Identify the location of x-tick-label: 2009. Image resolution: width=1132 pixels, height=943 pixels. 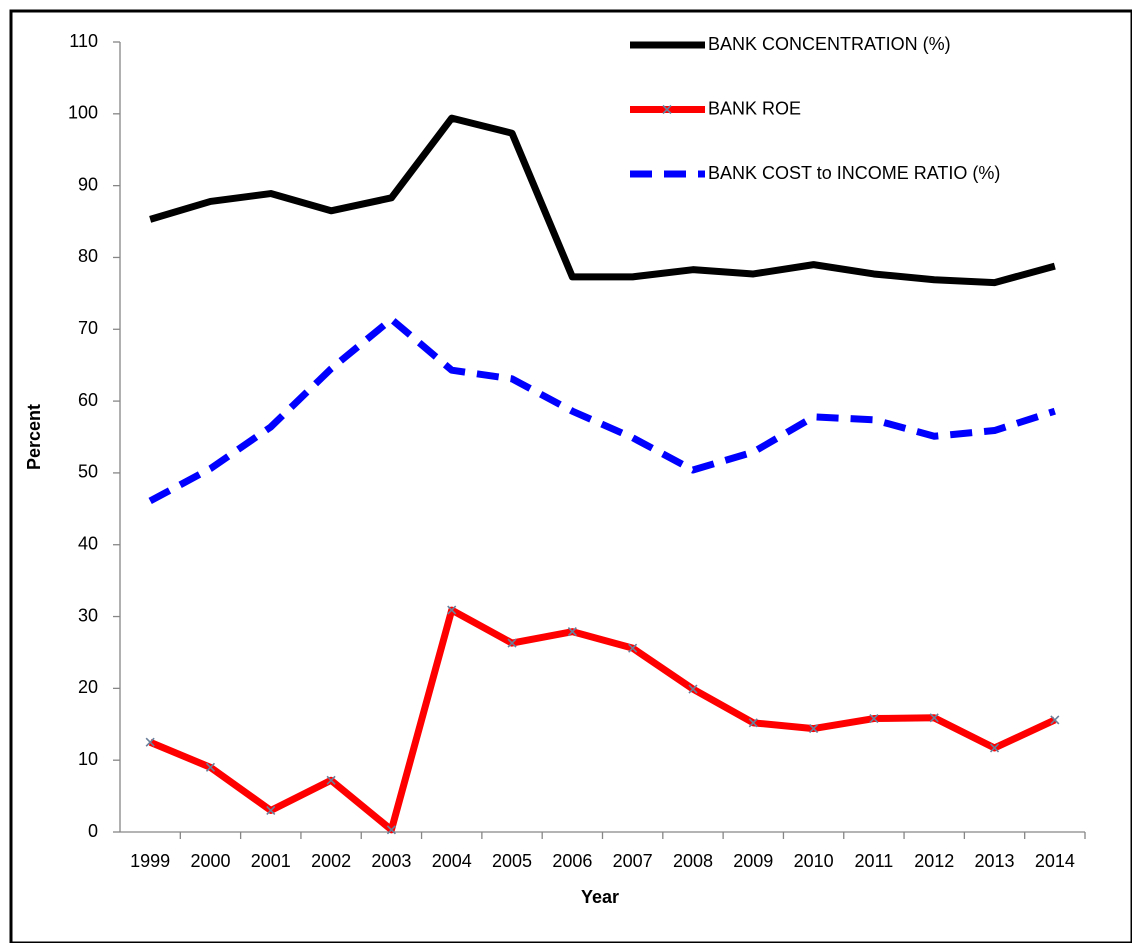
(753, 861).